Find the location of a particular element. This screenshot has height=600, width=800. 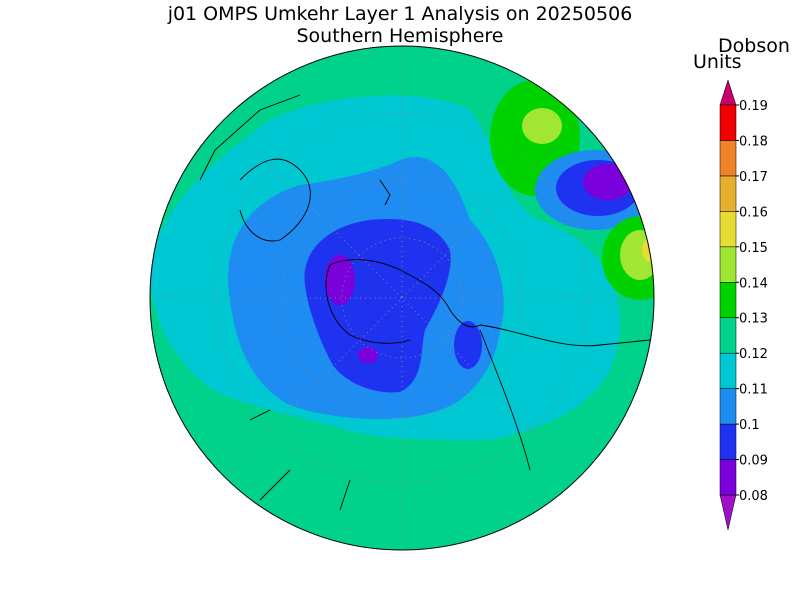

colorbar-tick-label: 0.19 is located at coordinates (753, 106).